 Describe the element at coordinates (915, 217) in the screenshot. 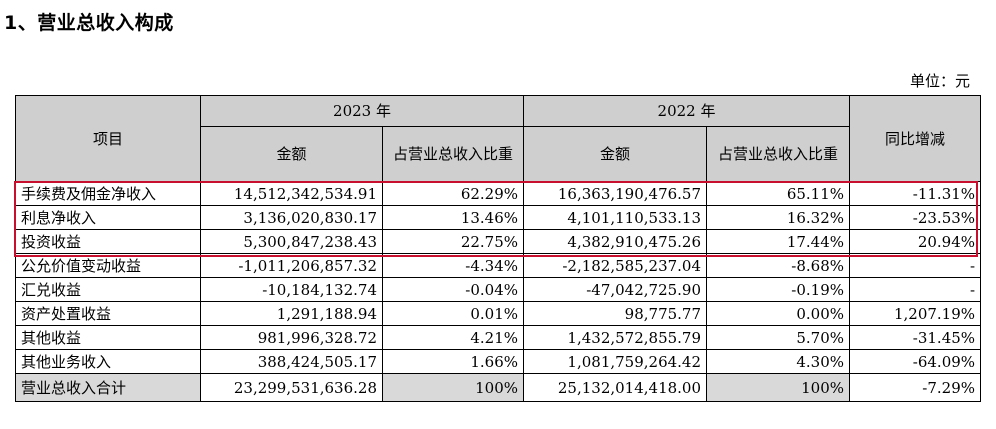

I see `yoy-change: -23.53%` at that location.